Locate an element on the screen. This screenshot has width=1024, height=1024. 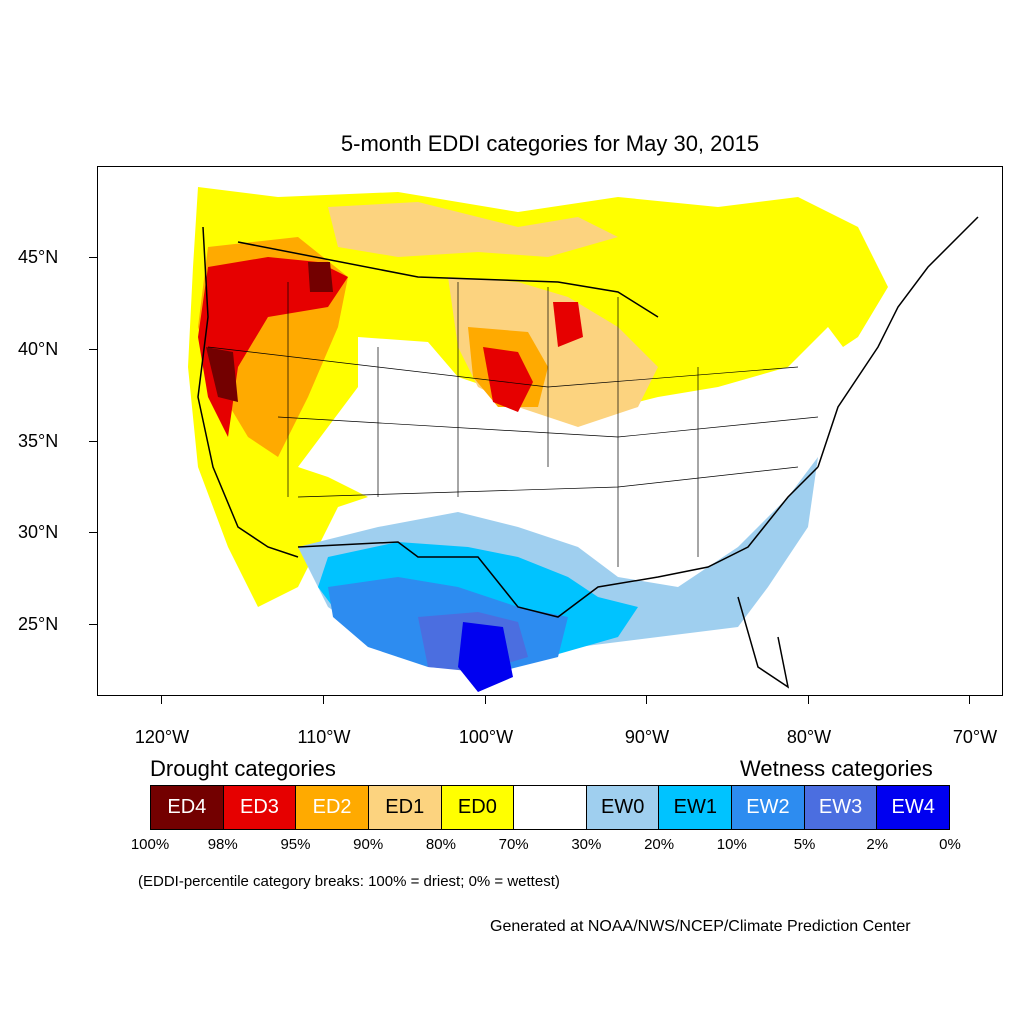
region-ed4-nw is located at coordinates (320, 277).